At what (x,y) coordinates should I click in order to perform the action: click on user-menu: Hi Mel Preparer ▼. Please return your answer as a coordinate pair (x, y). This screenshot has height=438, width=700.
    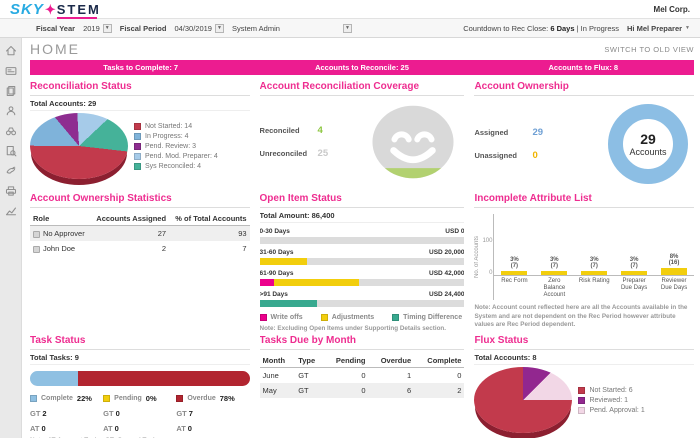
    Looking at the image, I should click on (658, 28).